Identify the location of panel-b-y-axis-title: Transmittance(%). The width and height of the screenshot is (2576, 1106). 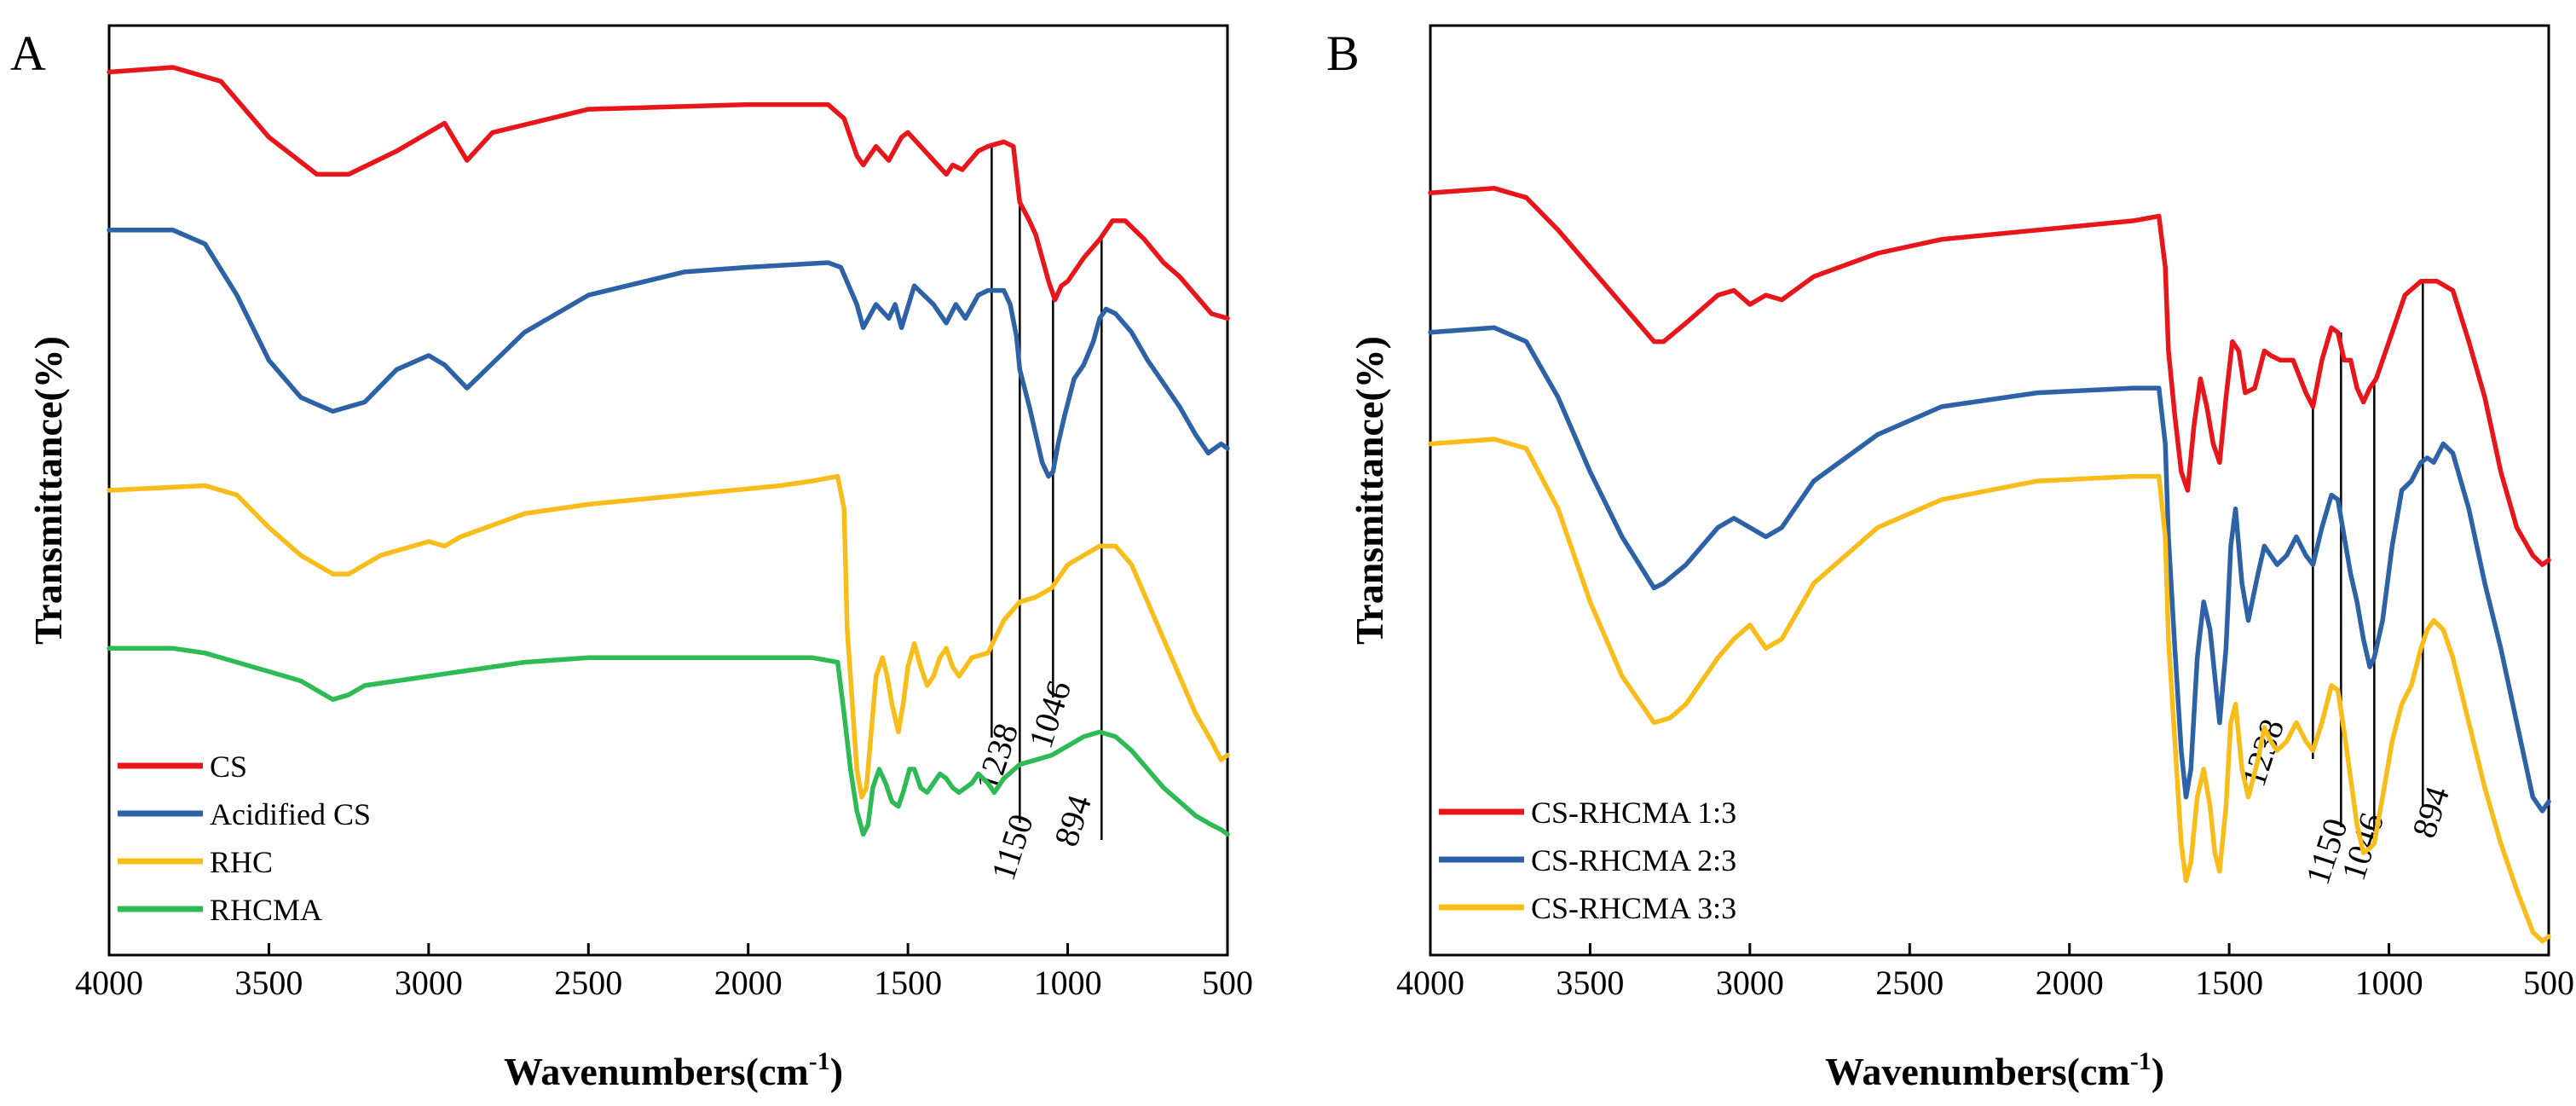
(1369, 491).